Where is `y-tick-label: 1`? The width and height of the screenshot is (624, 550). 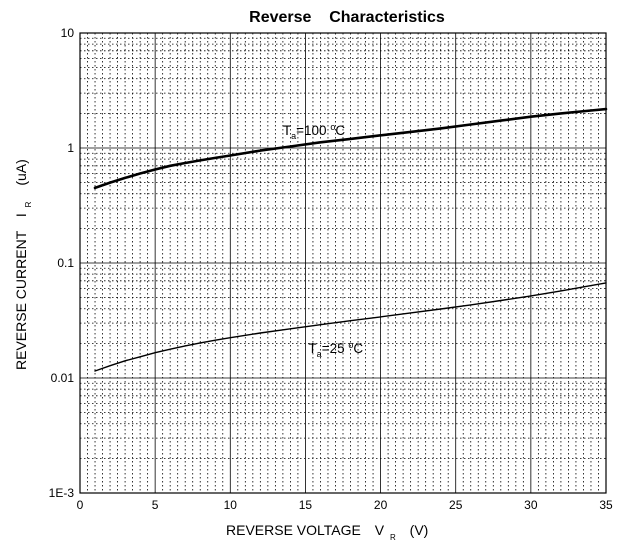 y-tick-label: 1 is located at coordinates (70, 148).